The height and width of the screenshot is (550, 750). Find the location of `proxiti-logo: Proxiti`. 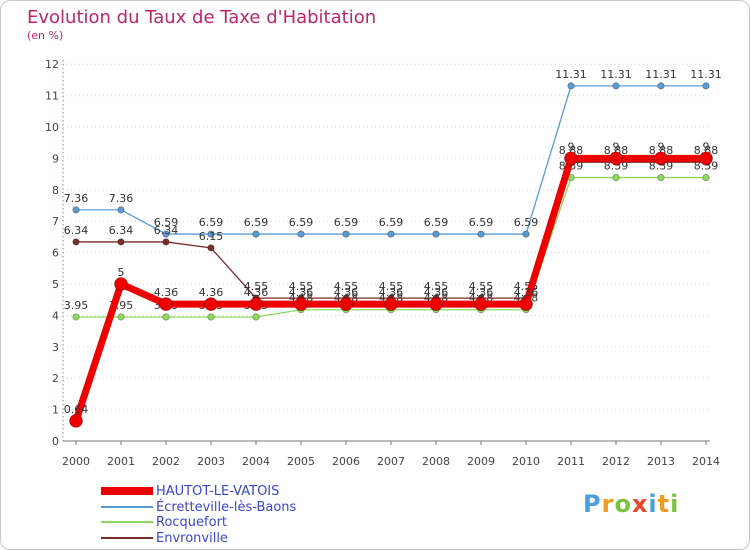

proxiti-logo: Proxiti is located at coordinates (631, 504).